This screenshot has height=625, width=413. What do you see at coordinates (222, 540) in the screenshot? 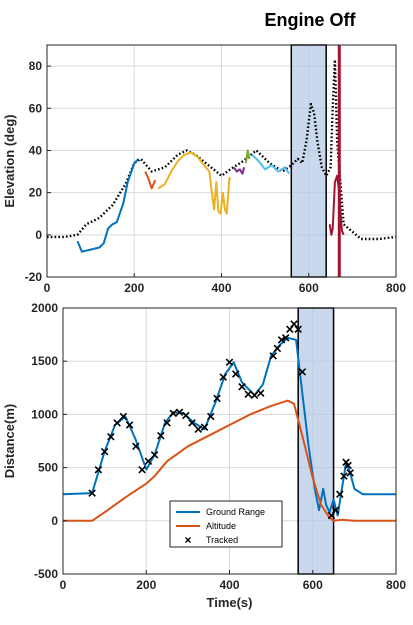
I see `legend-label: Tracked` at bounding box center [222, 540].